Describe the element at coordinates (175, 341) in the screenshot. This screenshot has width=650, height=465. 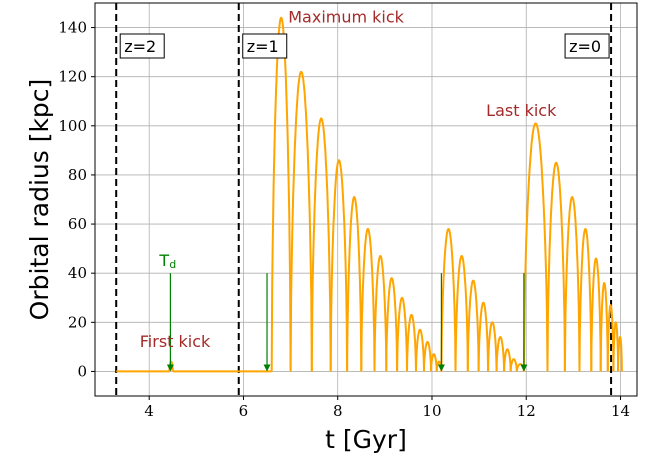
I see `annotation-label: First kick` at that location.